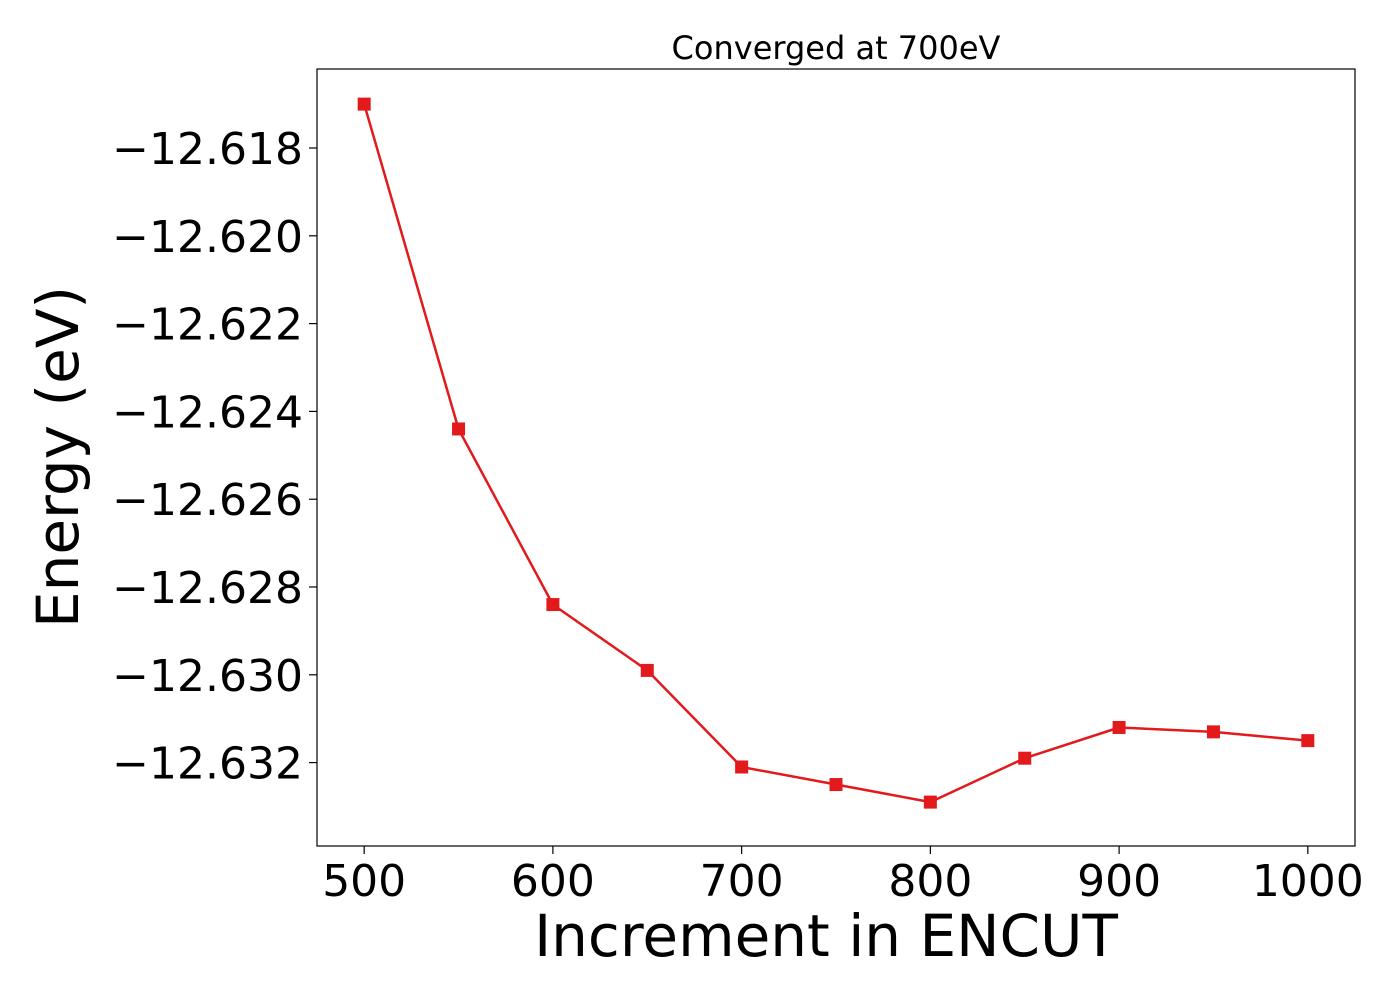 The width and height of the screenshot is (1400, 1000). I want to click on x-tick-label: 600, so click(553, 881).